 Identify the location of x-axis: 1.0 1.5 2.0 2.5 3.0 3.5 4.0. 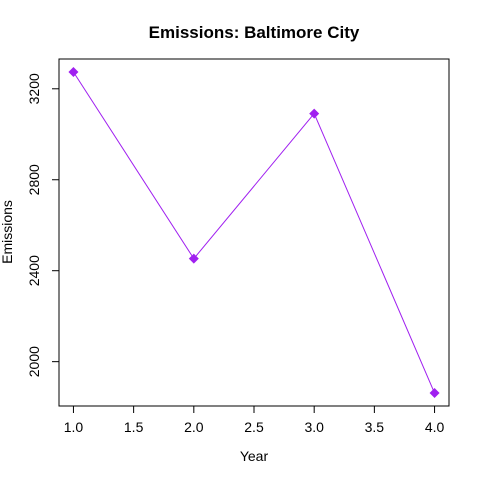
(254, 420).